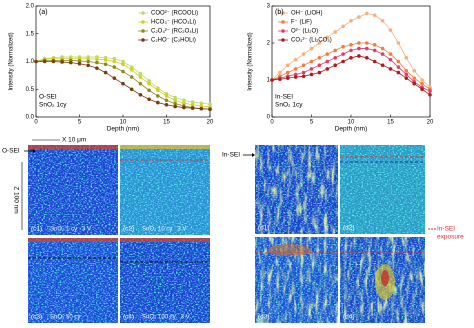 The image size is (474, 328). What do you see at coordinates (290, 250) in the screenshot?
I see `hotspot` at bounding box center [290, 250].